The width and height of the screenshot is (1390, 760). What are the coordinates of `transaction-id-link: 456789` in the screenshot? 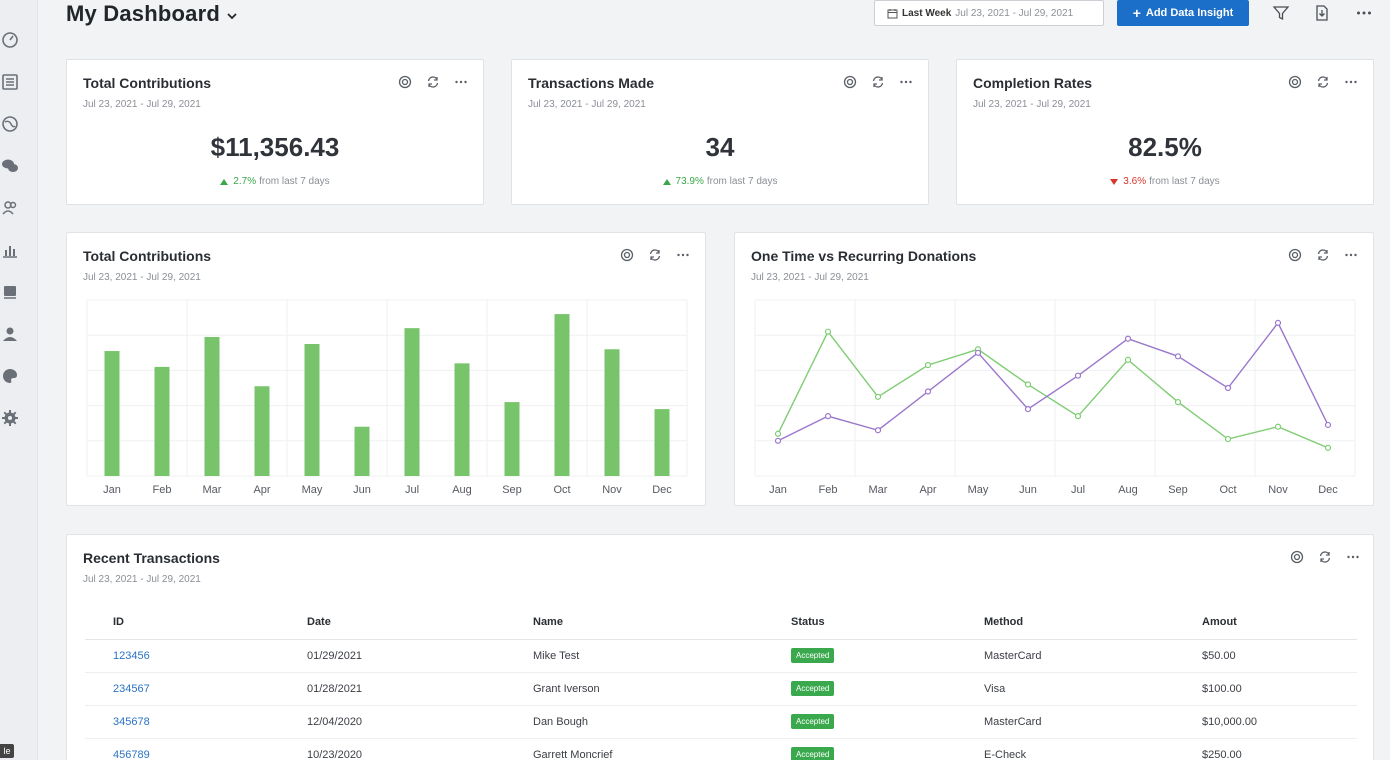 It's located at (182, 749).